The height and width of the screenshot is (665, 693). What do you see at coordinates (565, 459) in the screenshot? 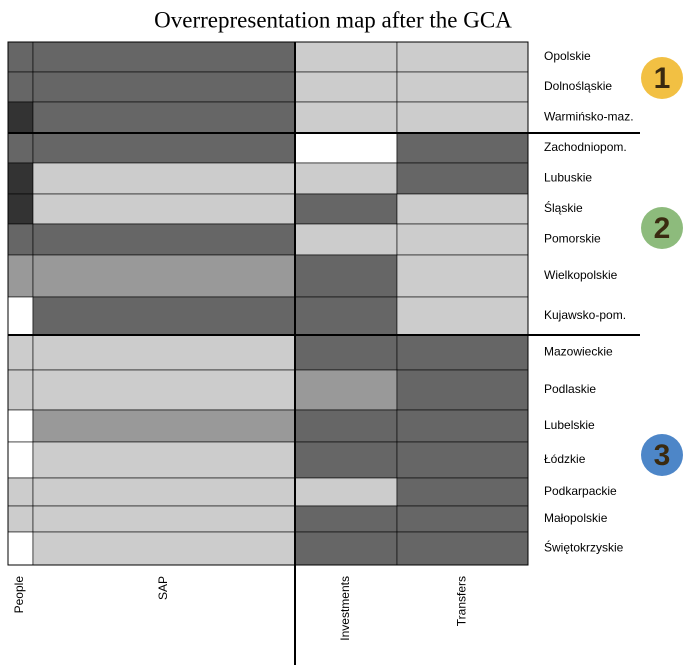
I see `row-label: Łódzkie` at bounding box center [565, 459].